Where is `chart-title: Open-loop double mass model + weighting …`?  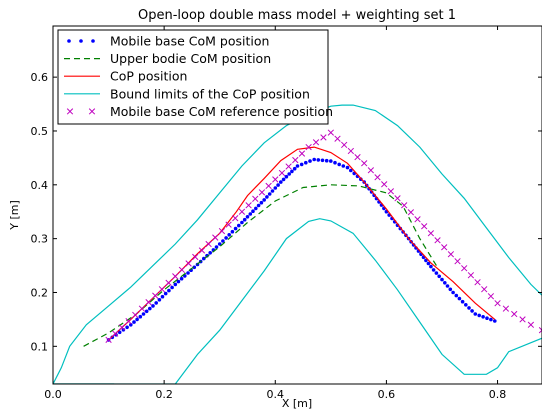
chart-title: Open-loop double mass model + weighting … is located at coordinates (297, 15).